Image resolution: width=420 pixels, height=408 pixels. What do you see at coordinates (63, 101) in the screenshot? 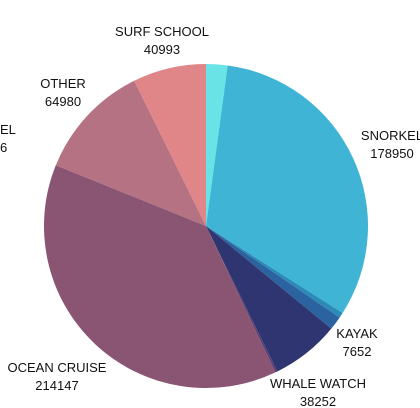
I see `slice-value-other: 64980` at bounding box center [63, 101].